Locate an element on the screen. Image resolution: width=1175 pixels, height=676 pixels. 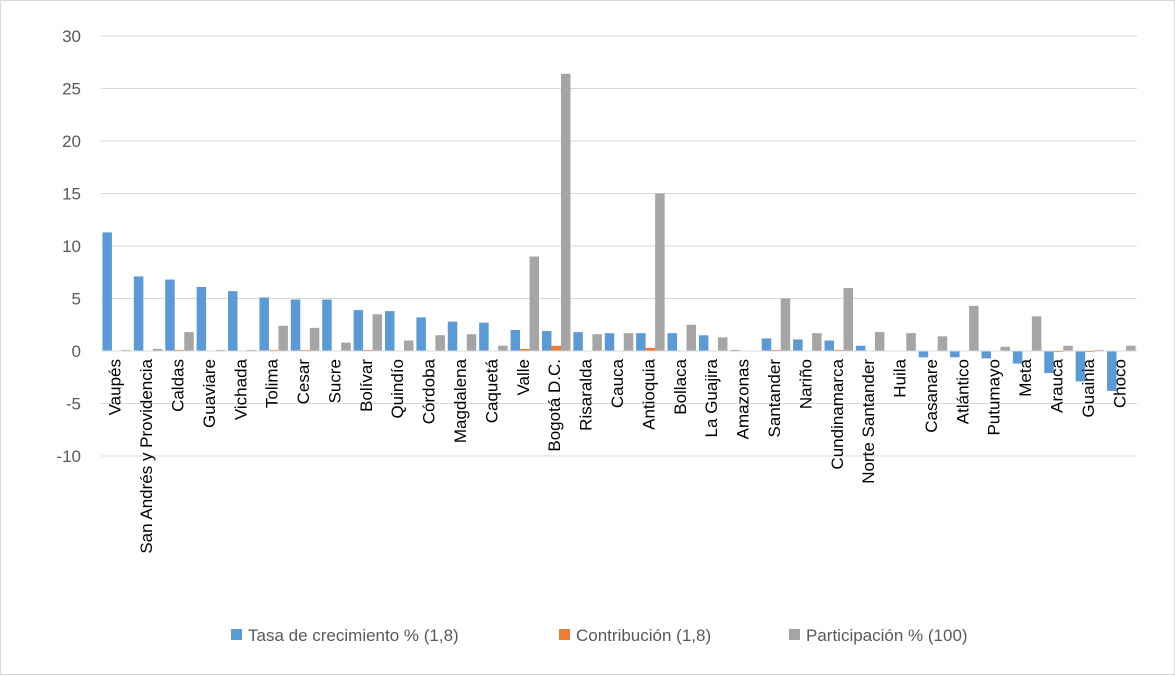
category-label: Casanare is located at coordinates (931, 396).